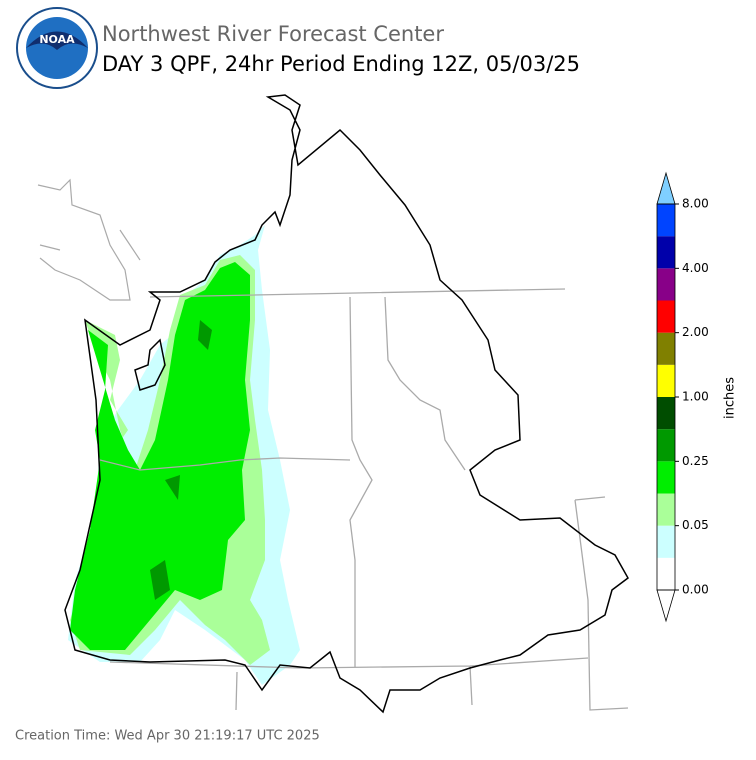 Image resolution: width=756 pixels, height=760 pixels. I want to click on colorbar-tick-label: 8.00, so click(695, 204).